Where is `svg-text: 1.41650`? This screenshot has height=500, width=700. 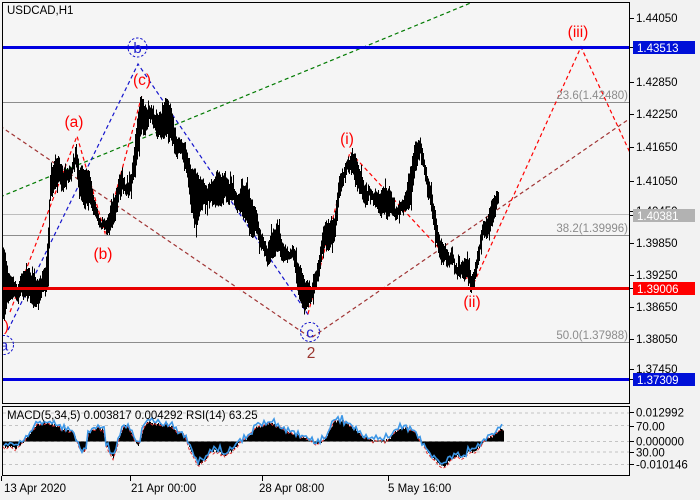
svg-text: 1.41650 is located at coordinates (657, 148).